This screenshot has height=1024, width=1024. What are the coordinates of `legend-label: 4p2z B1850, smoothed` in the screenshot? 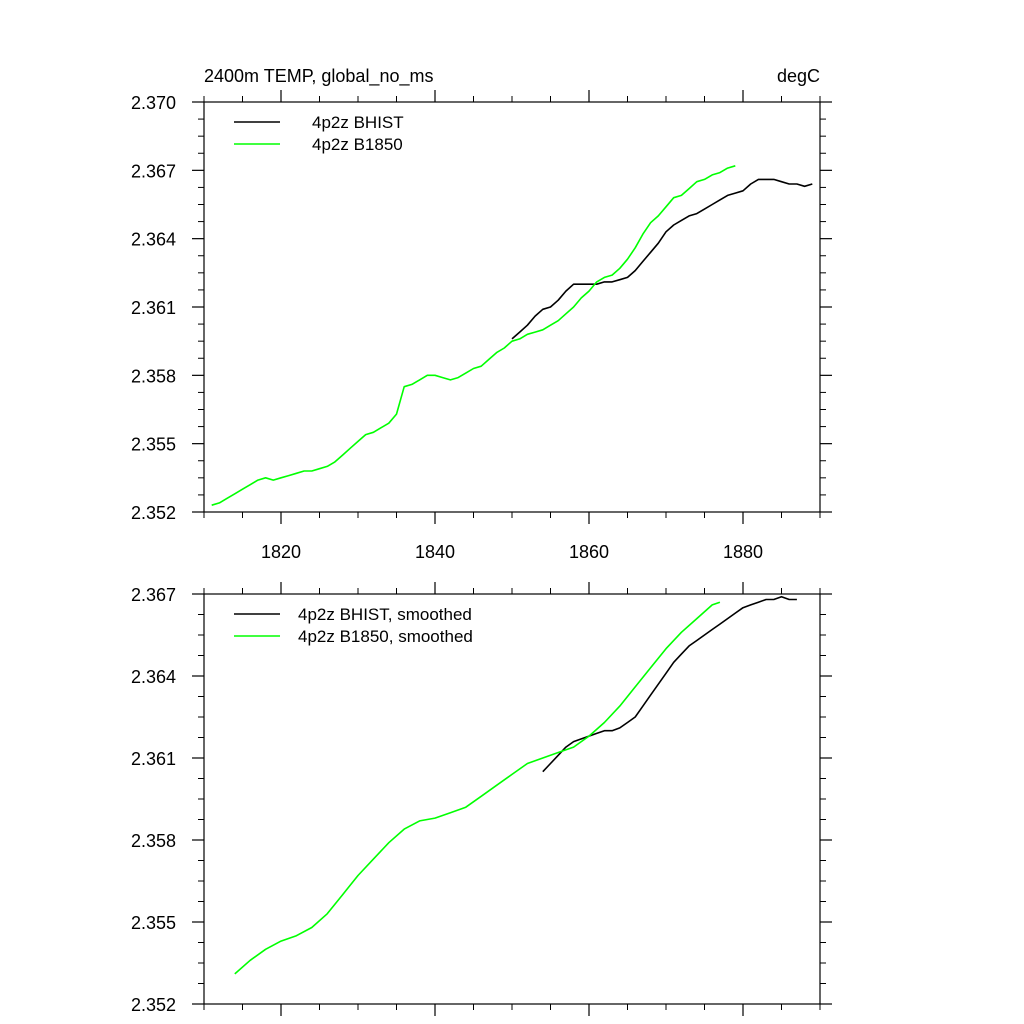 It's located at (385, 636).